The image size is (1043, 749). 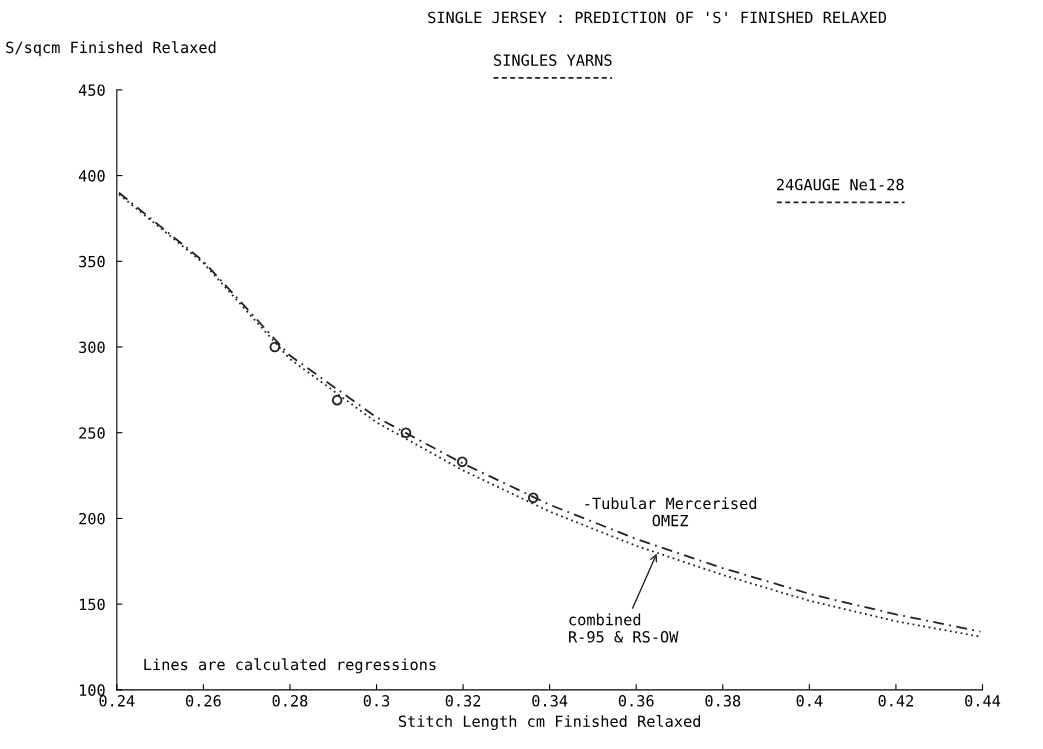 What do you see at coordinates (550, 701) in the screenshot?
I see `x-tick-label: 0.34` at bounding box center [550, 701].